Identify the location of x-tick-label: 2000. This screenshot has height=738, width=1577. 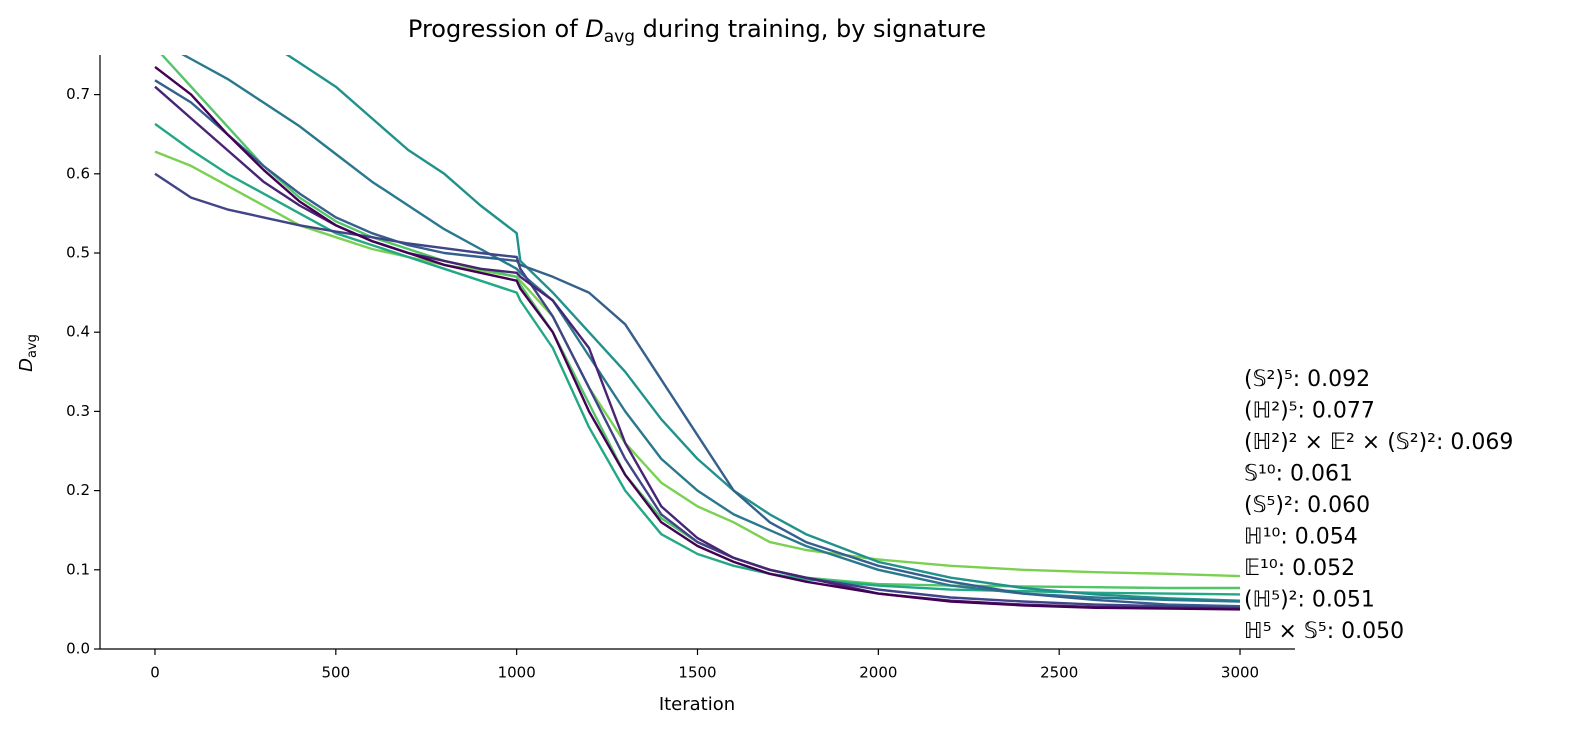
(878, 673).